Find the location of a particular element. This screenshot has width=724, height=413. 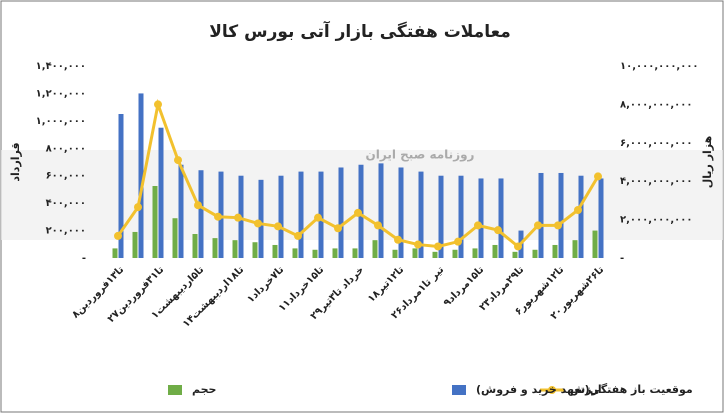

y2-tick-label: ۴,۰۰۰,۰۰۰,۰۰۰ is located at coordinates (656, 181).